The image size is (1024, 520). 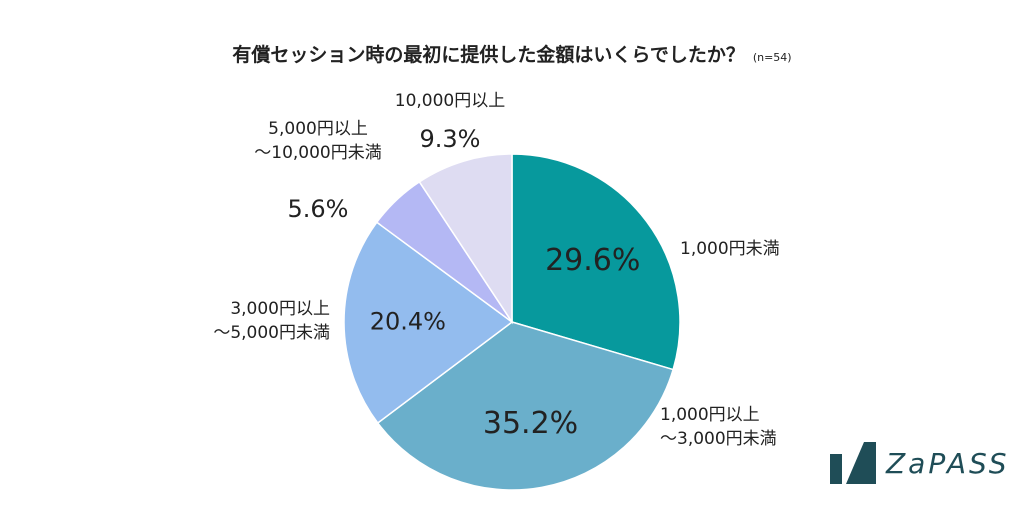 I want to click on slice-value-1: 35.2%, so click(x=530, y=423).